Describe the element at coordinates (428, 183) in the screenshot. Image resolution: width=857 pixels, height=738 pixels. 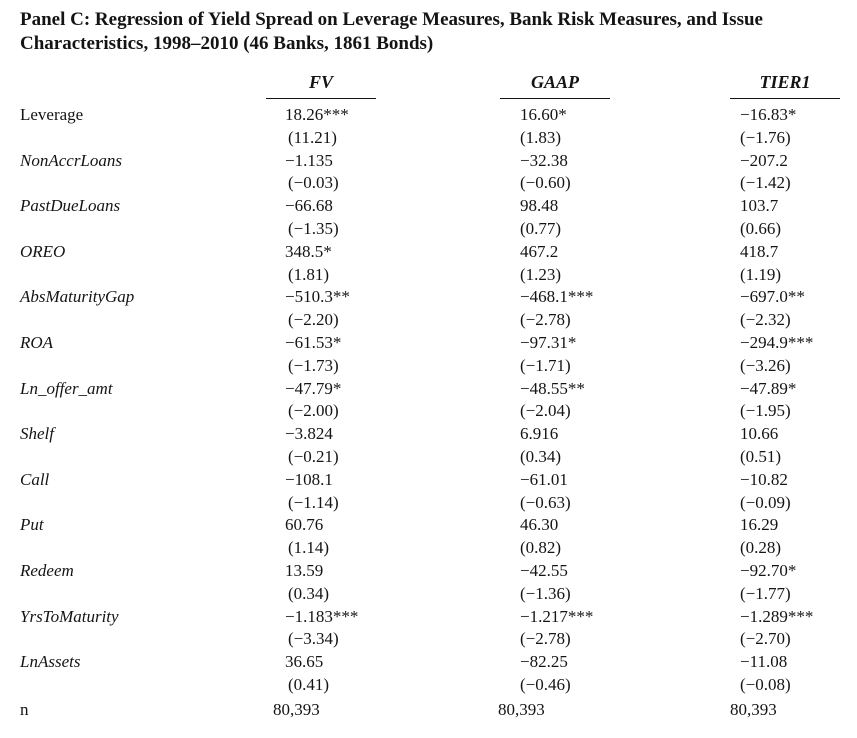
I see `table-row-tstat: (−0.03) (−0.60) (−1.42)` at that location.